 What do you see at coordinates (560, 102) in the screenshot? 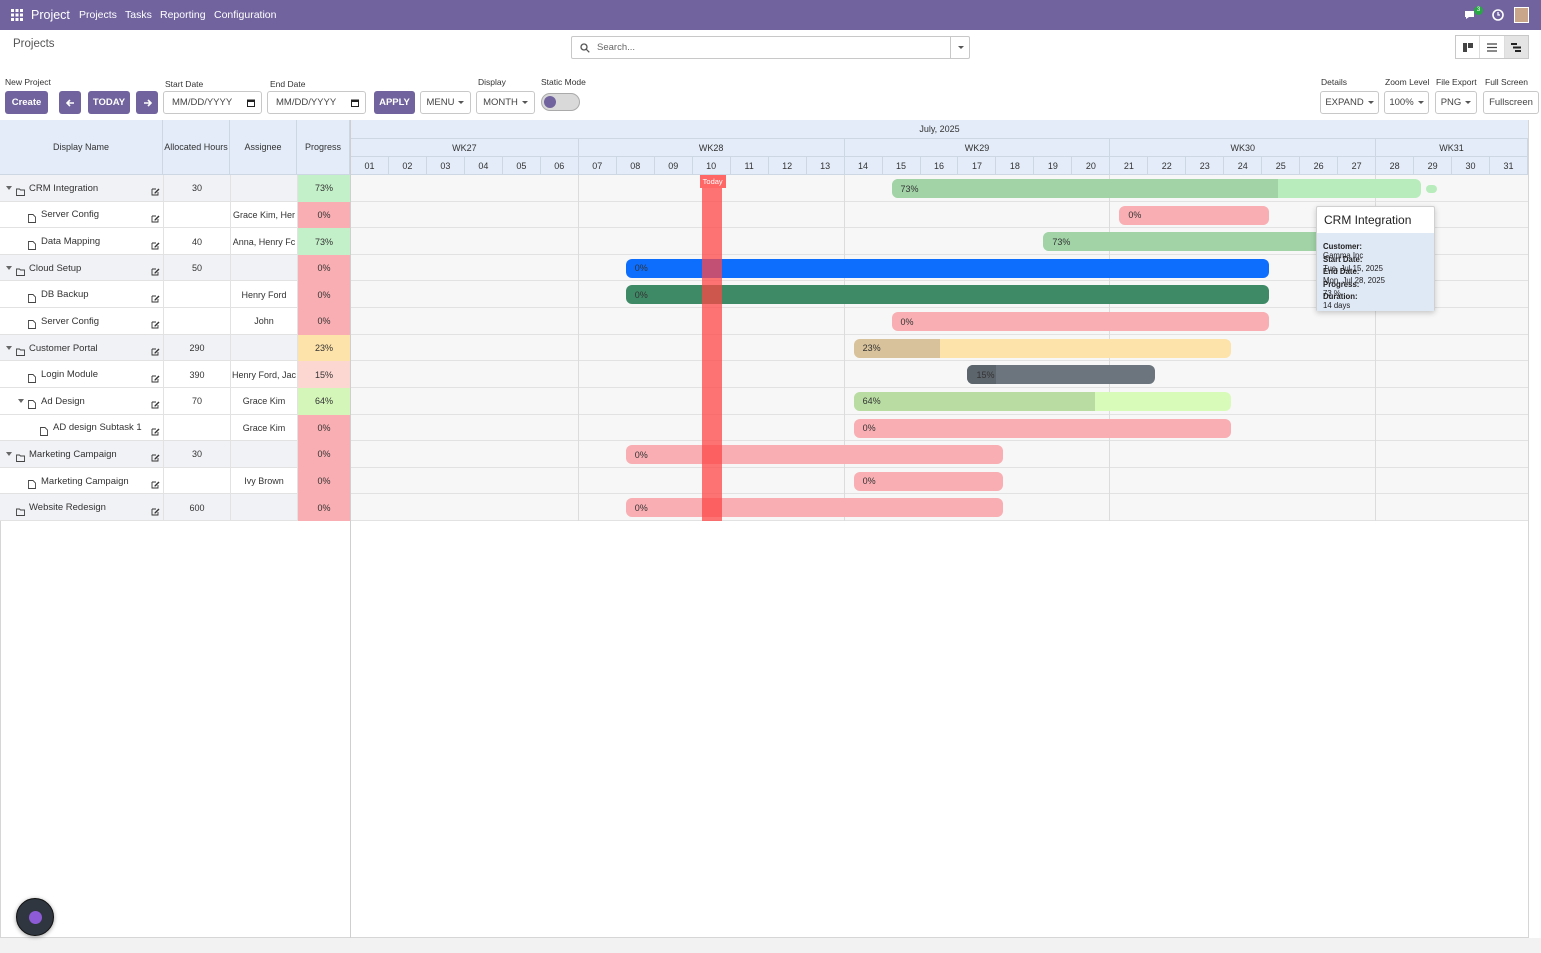
I see `static-mode-toggle` at bounding box center [560, 102].